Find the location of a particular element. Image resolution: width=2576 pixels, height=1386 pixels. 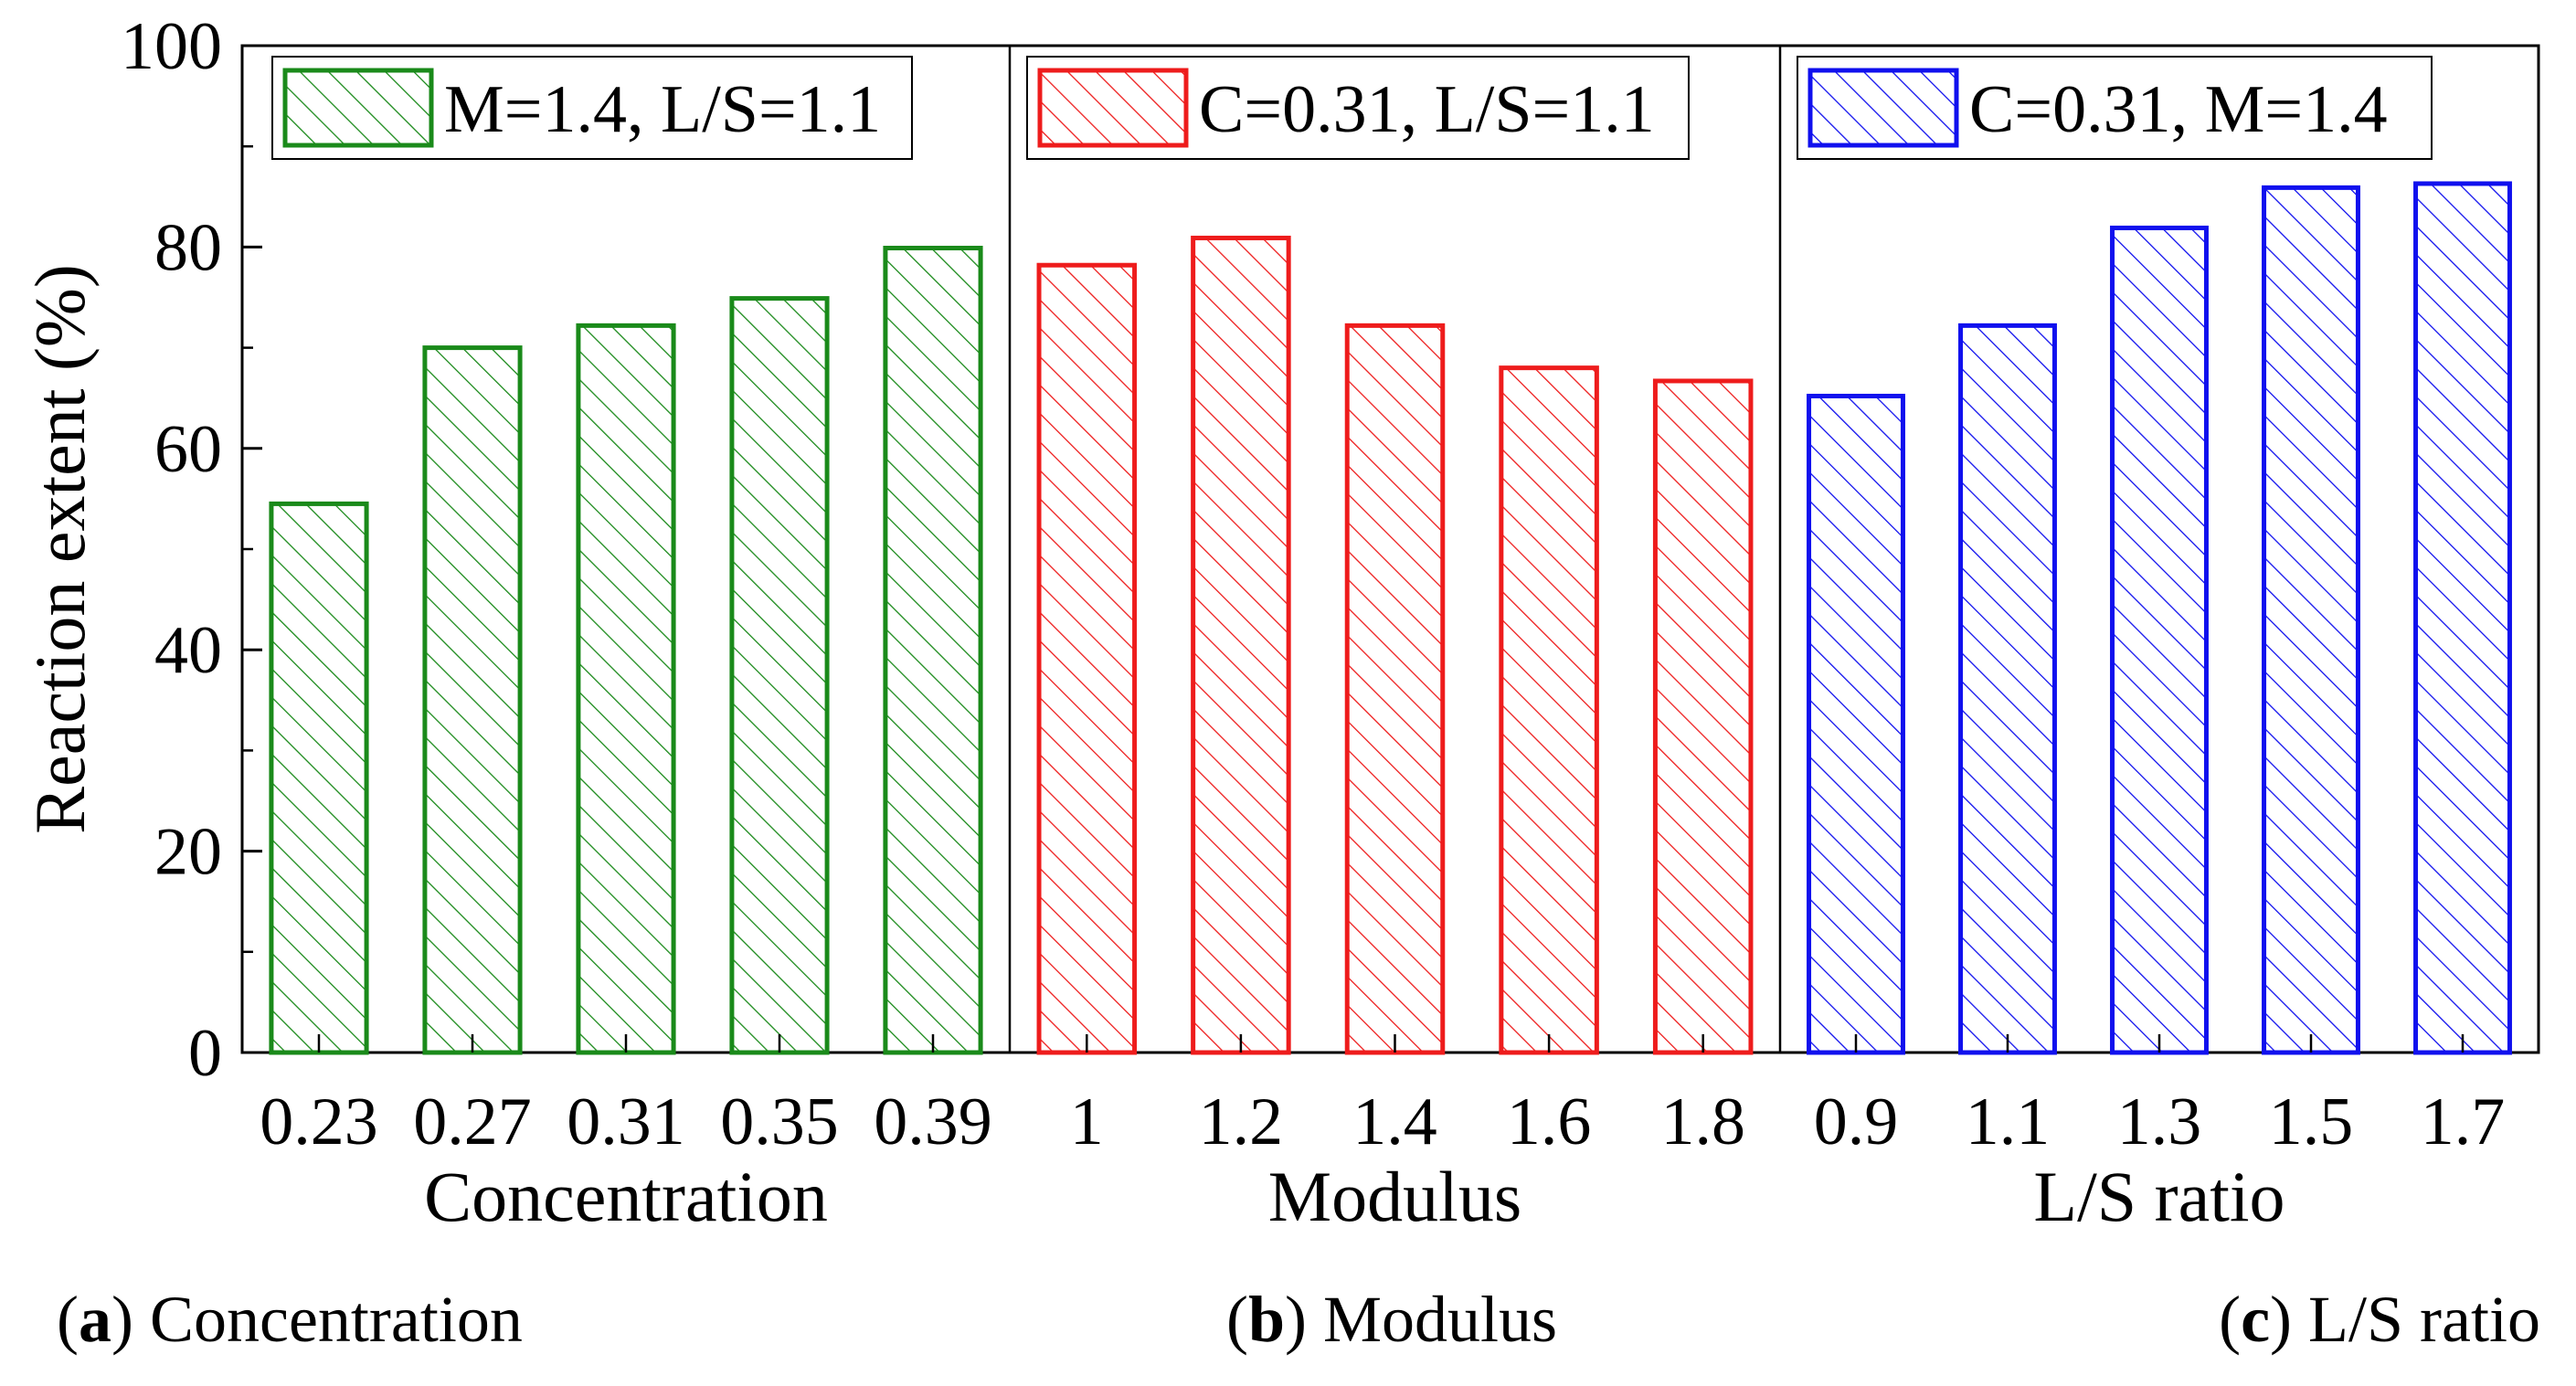

bar-c-1.5 is located at coordinates (2311, 620).